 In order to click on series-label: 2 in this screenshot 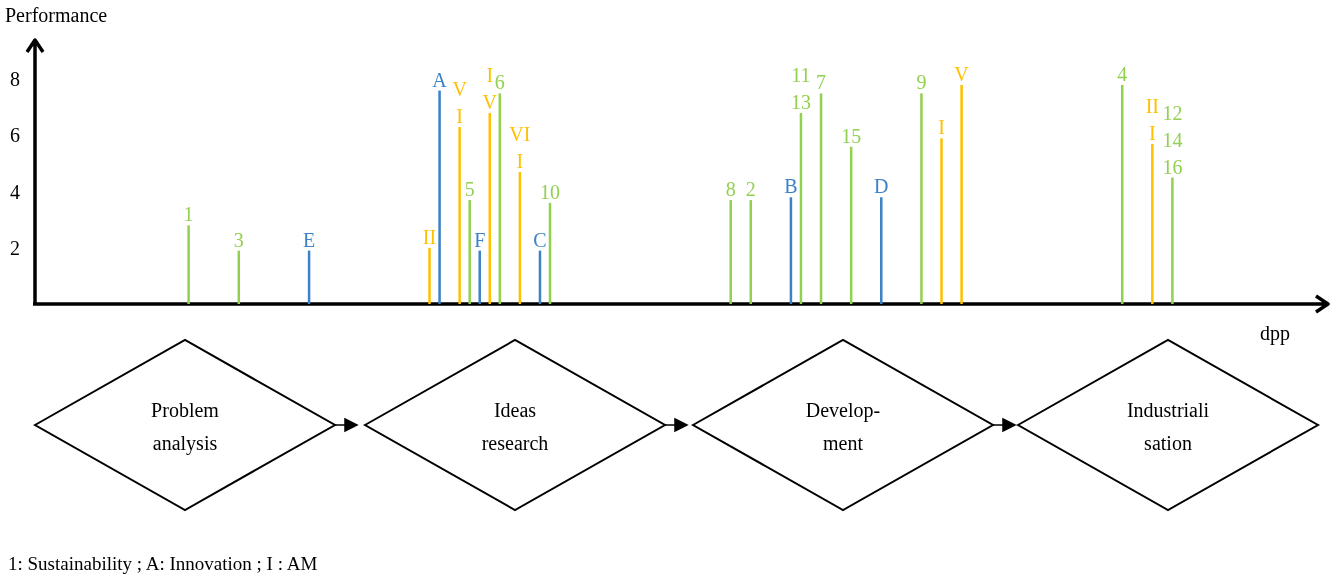, I will do `click(750, 189)`.